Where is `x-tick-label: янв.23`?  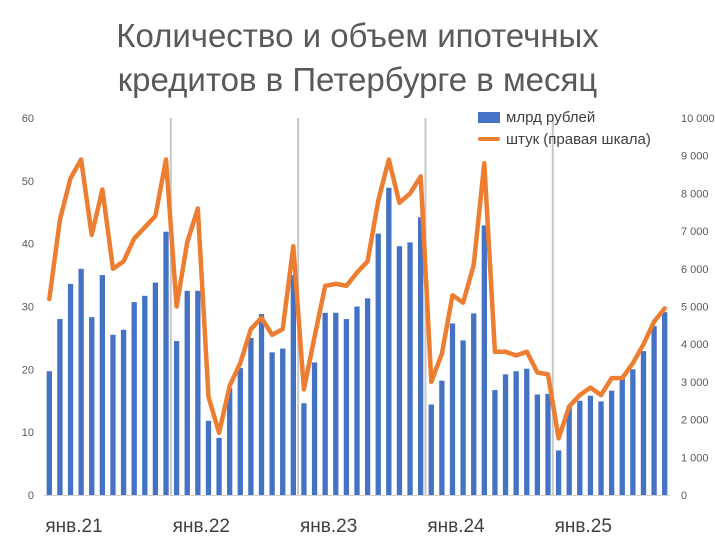
x-tick-label: янв.23 is located at coordinates (328, 526).